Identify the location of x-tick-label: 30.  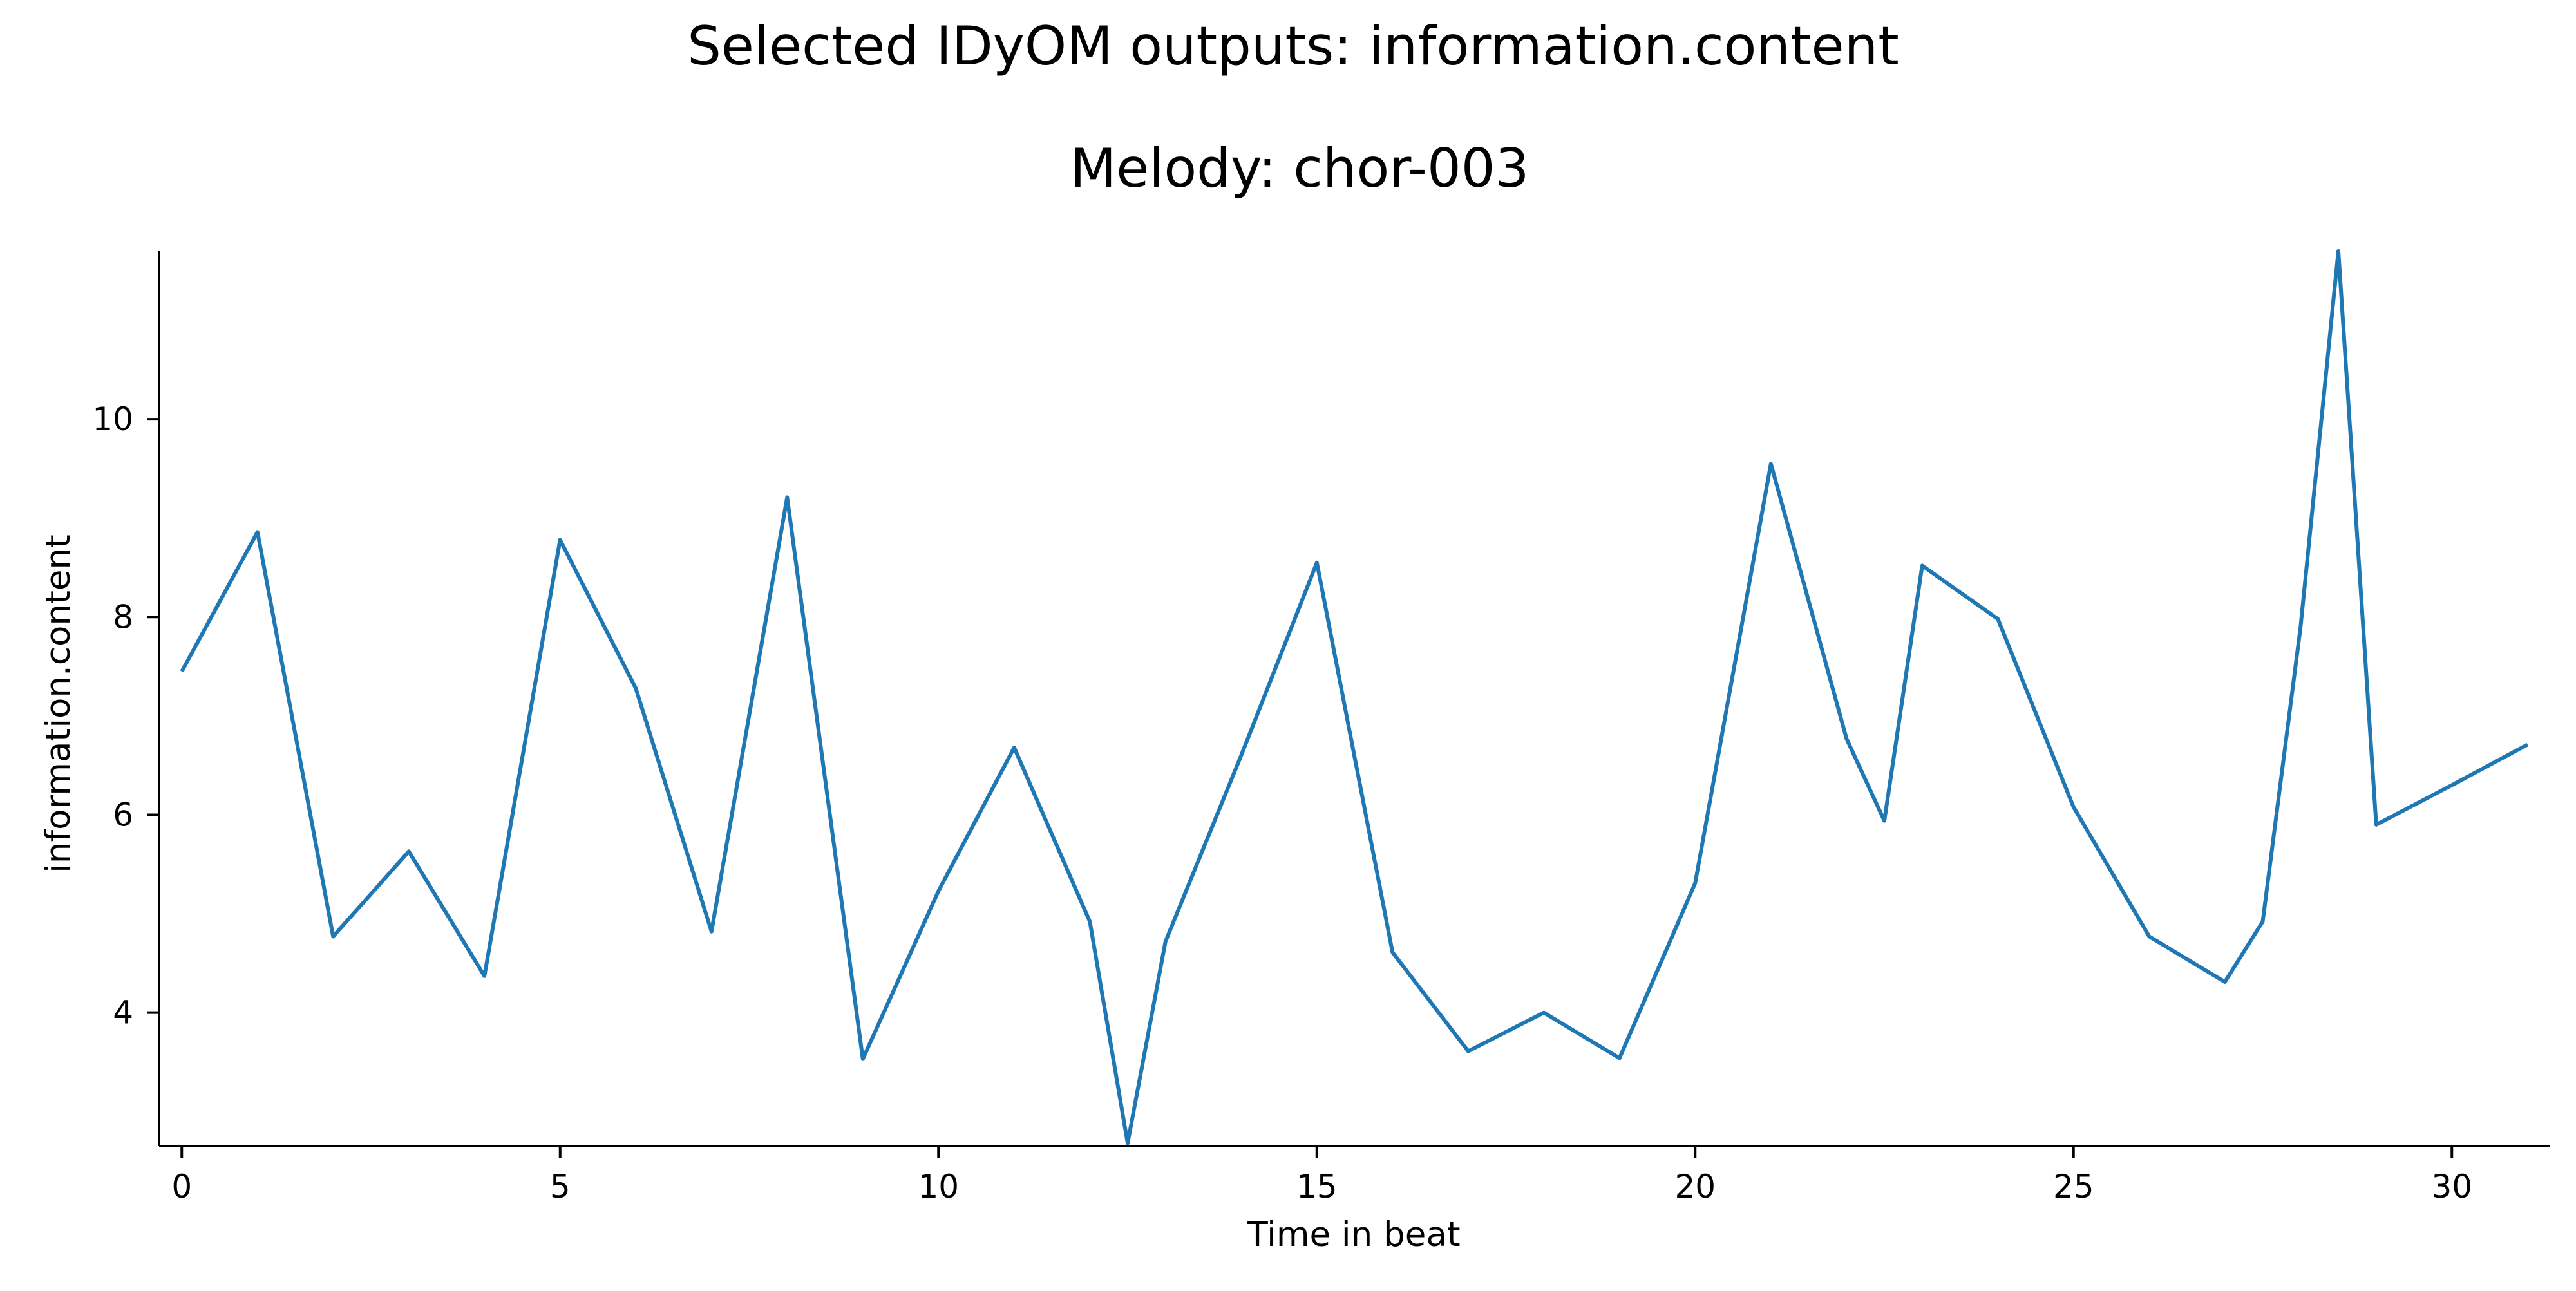
(2452, 1186).